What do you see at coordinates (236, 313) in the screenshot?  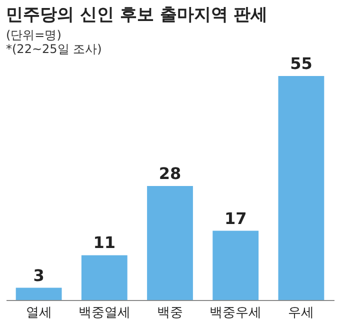 I see `x-tick-label: 백중우세` at bounding box center [236, 313].